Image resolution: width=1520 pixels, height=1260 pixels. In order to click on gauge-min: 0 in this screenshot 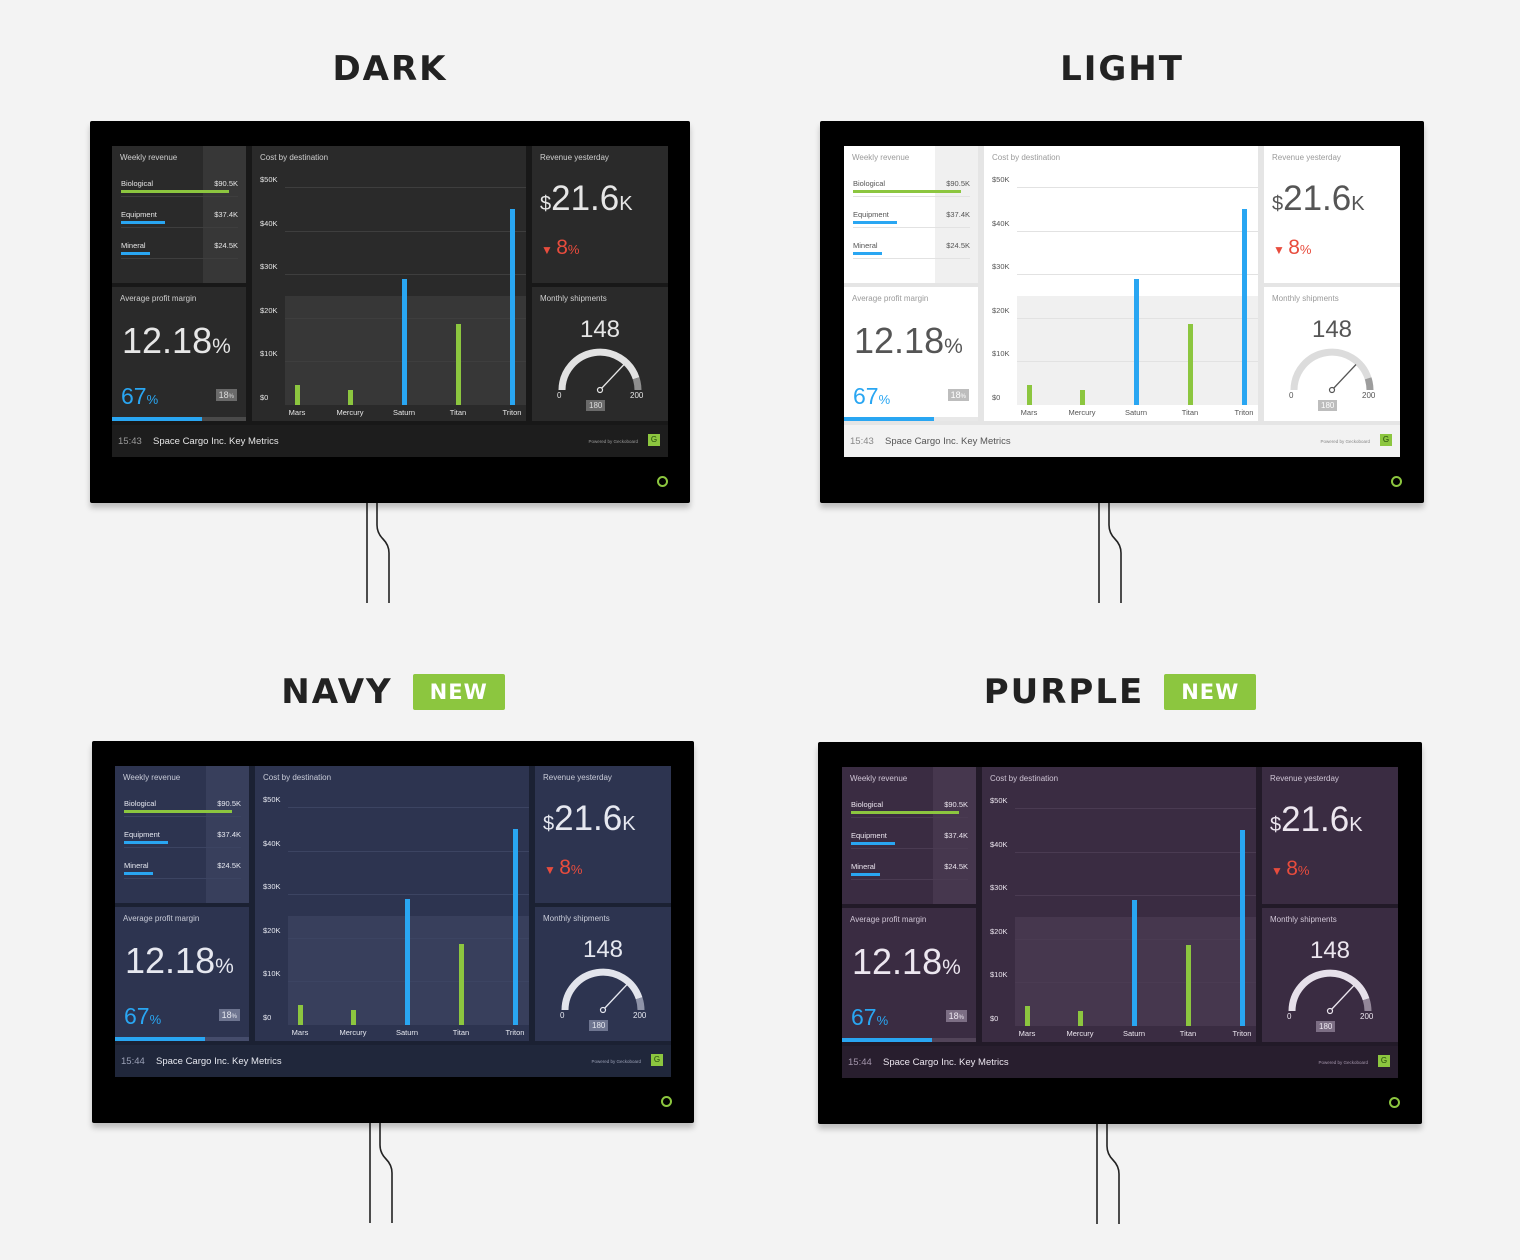, I will do `click(1291, 395)`.